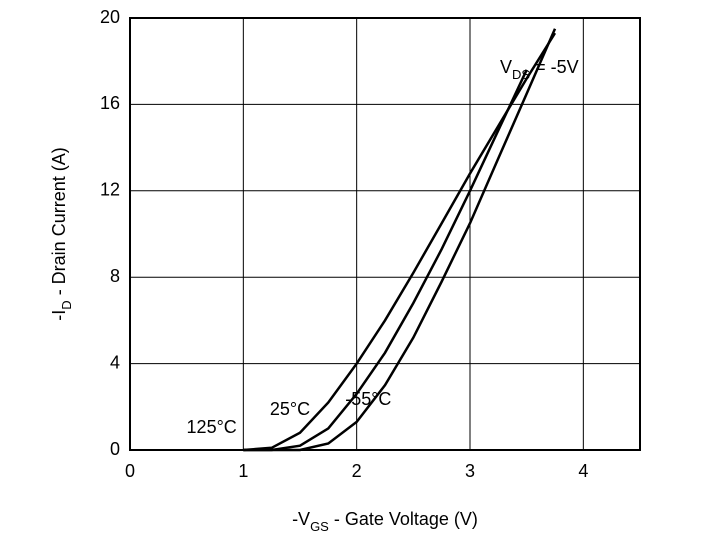 This screenshot has width=703, height=554. What do you see at coordinates (212, 427) in the screenshot?
I see `series-label: 125°C` at bounding box center [212, 427].